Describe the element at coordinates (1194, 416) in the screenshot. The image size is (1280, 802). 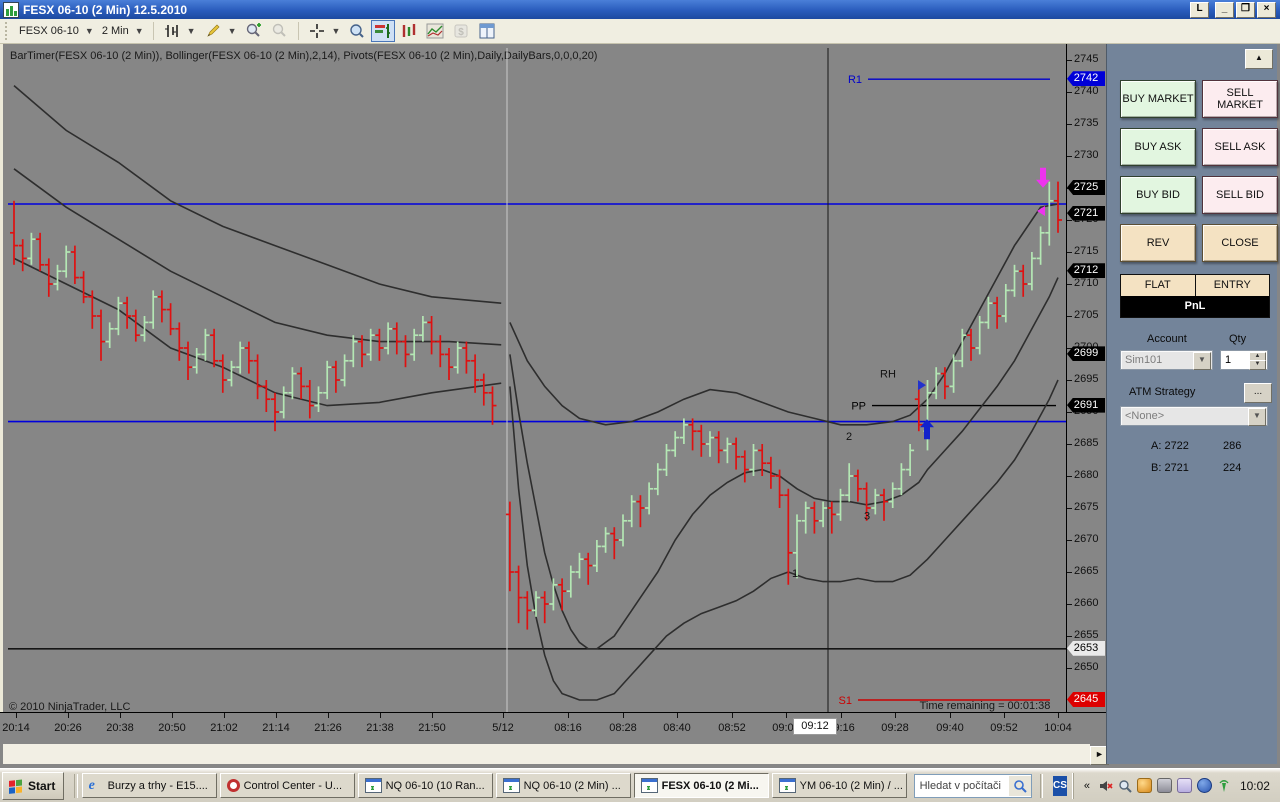
I see `atm-strategy-select: <None> ▼` at that location.